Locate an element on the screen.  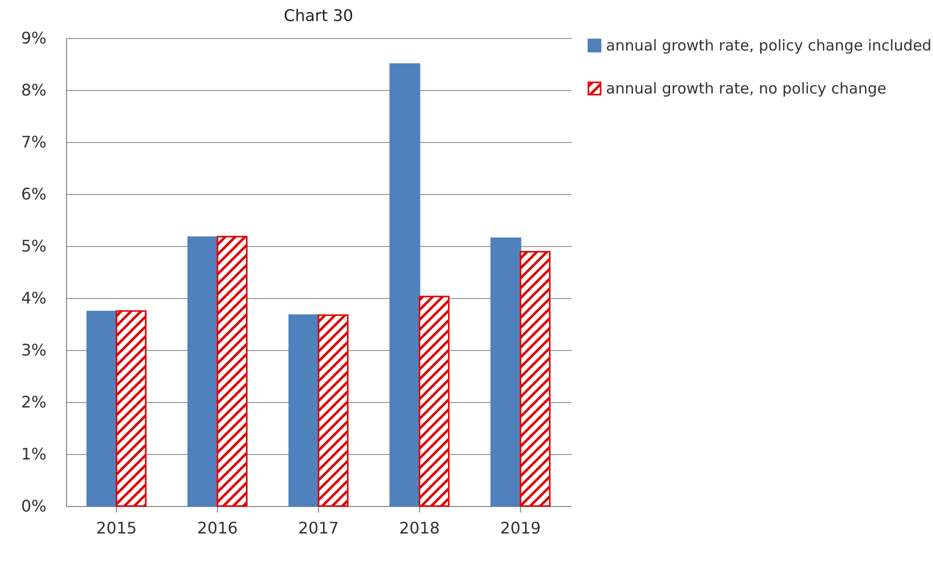
x-tick-label: 2017 is located at coordinates (318, 528).